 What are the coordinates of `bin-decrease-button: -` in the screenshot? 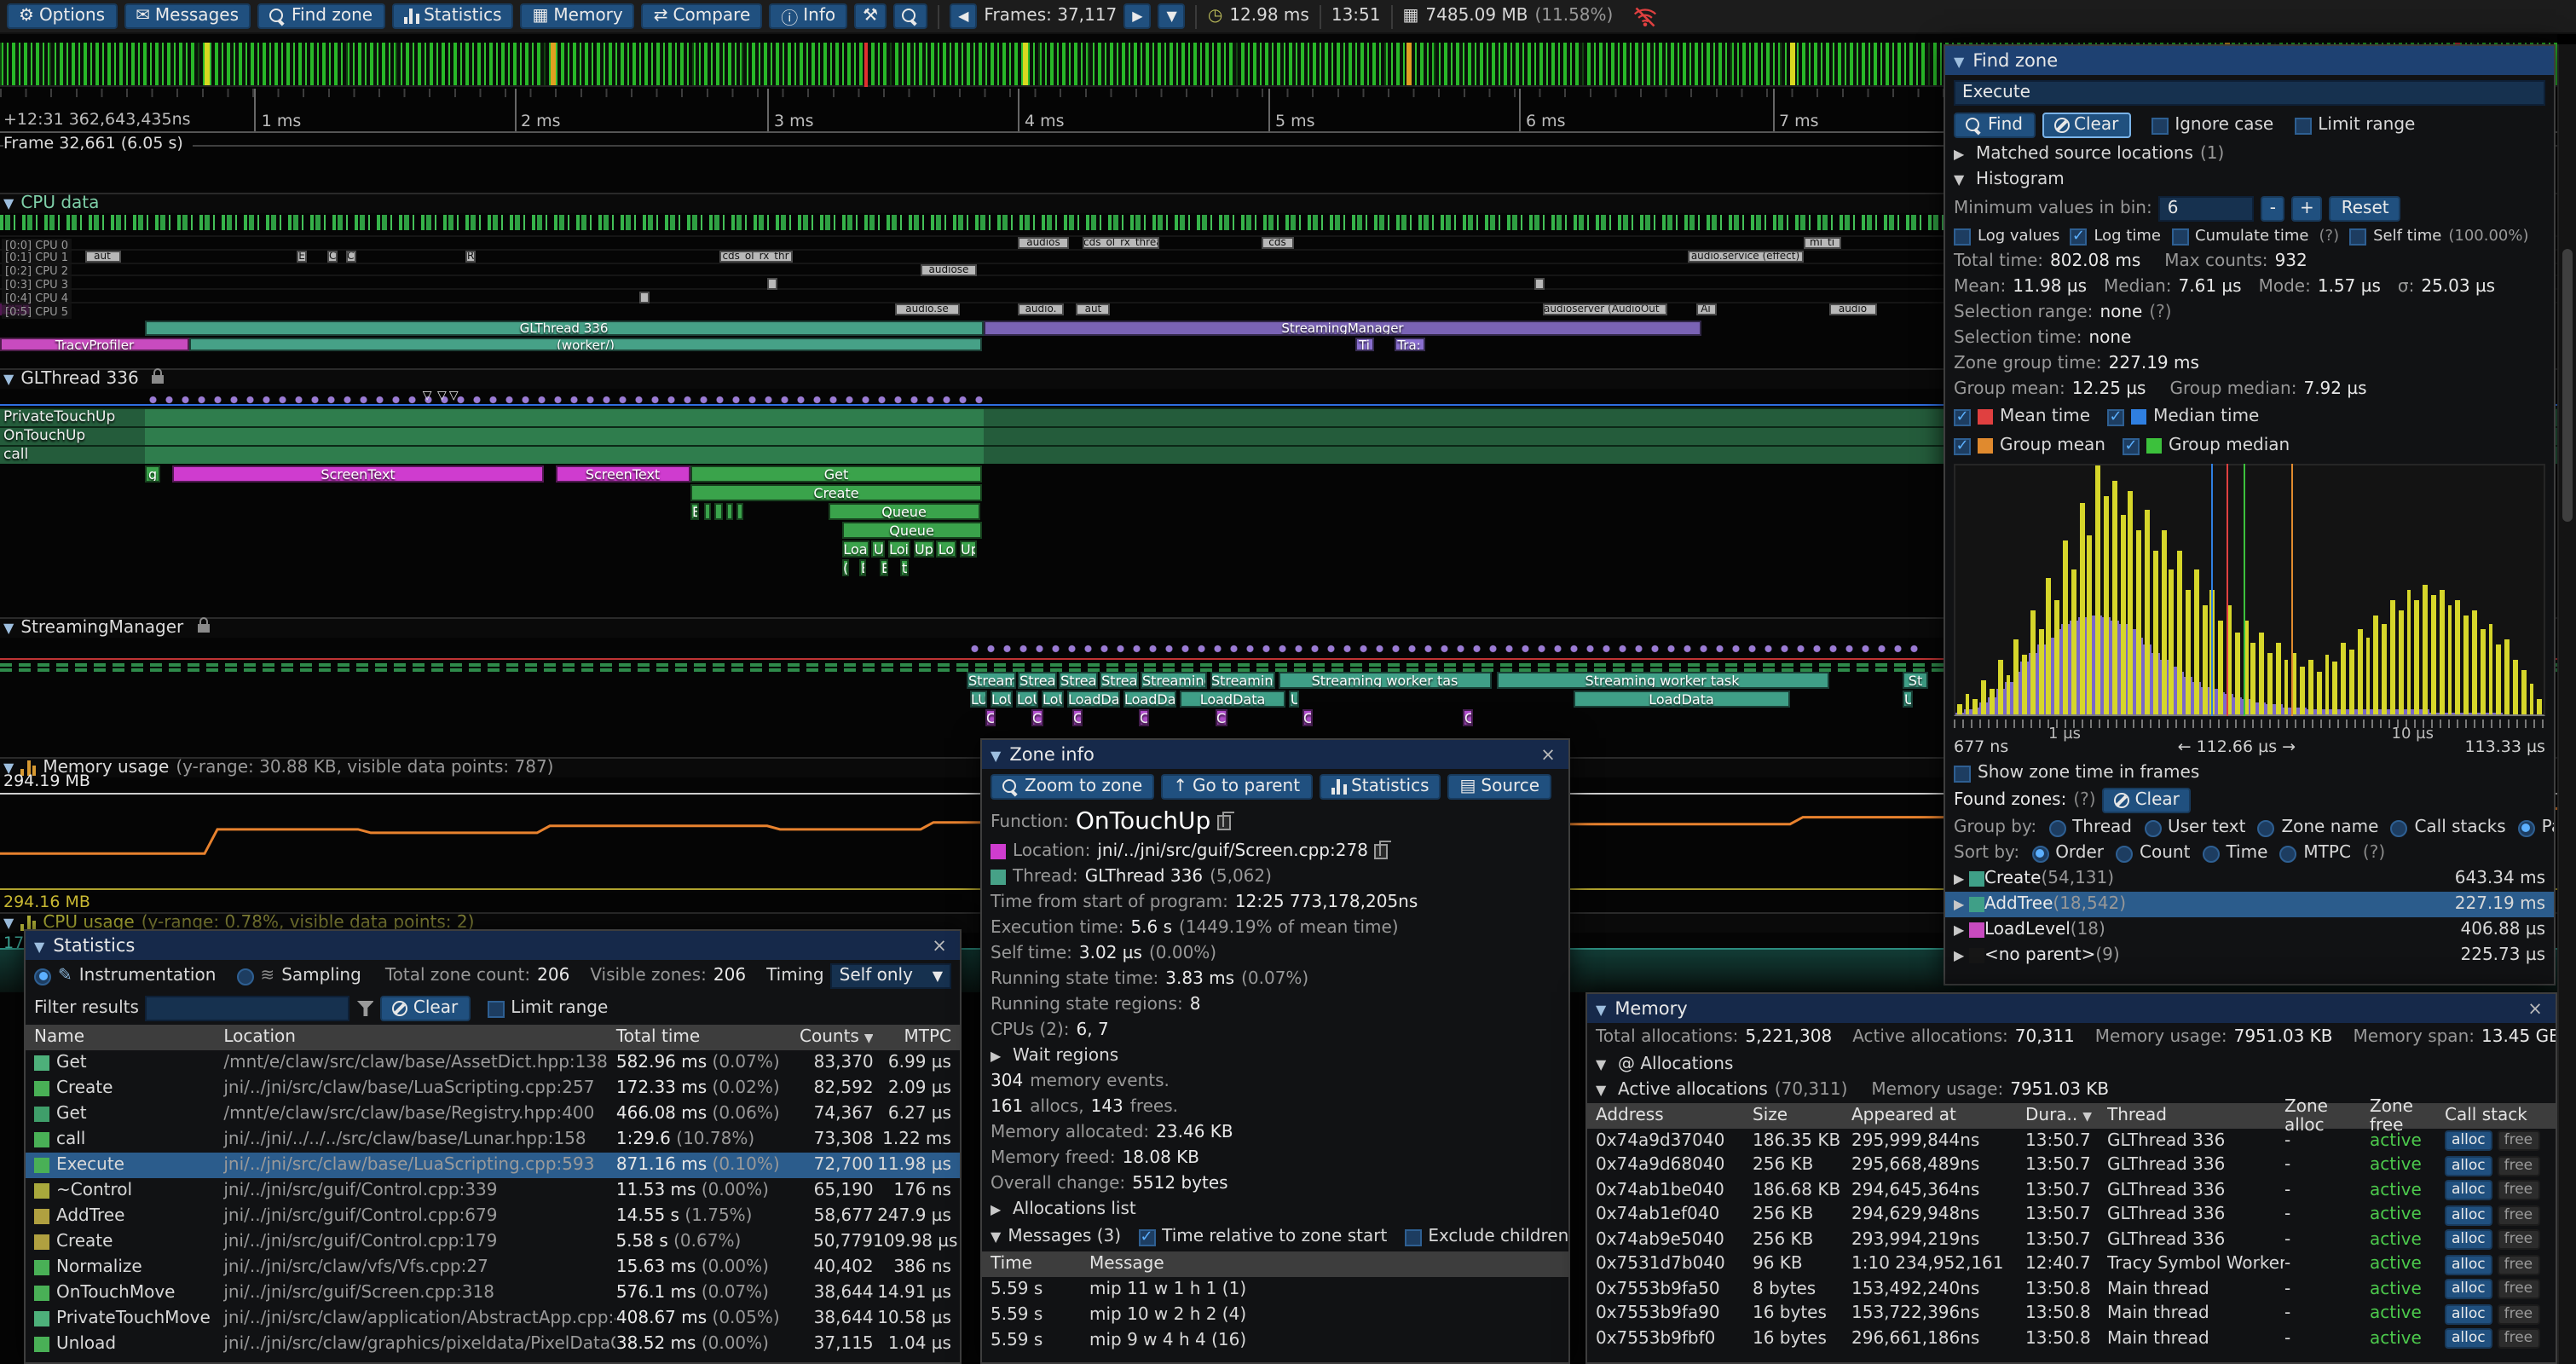 It's located at (2272, 208).